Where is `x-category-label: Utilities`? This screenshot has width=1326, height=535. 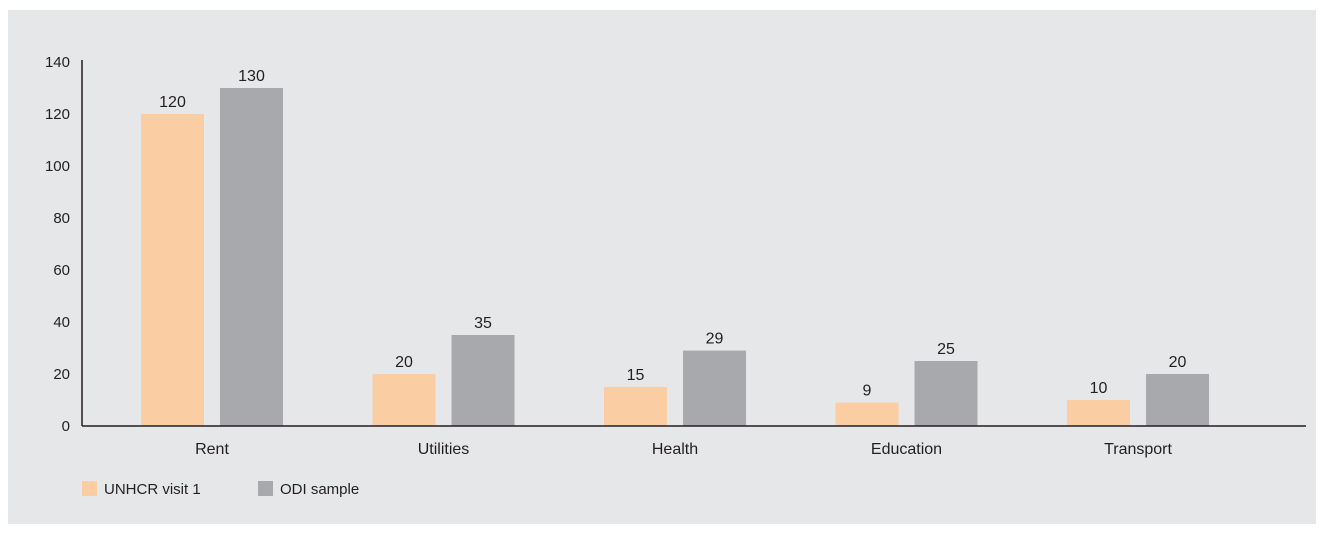
x-category-label: Utilities is located at coordinates (444, 449).